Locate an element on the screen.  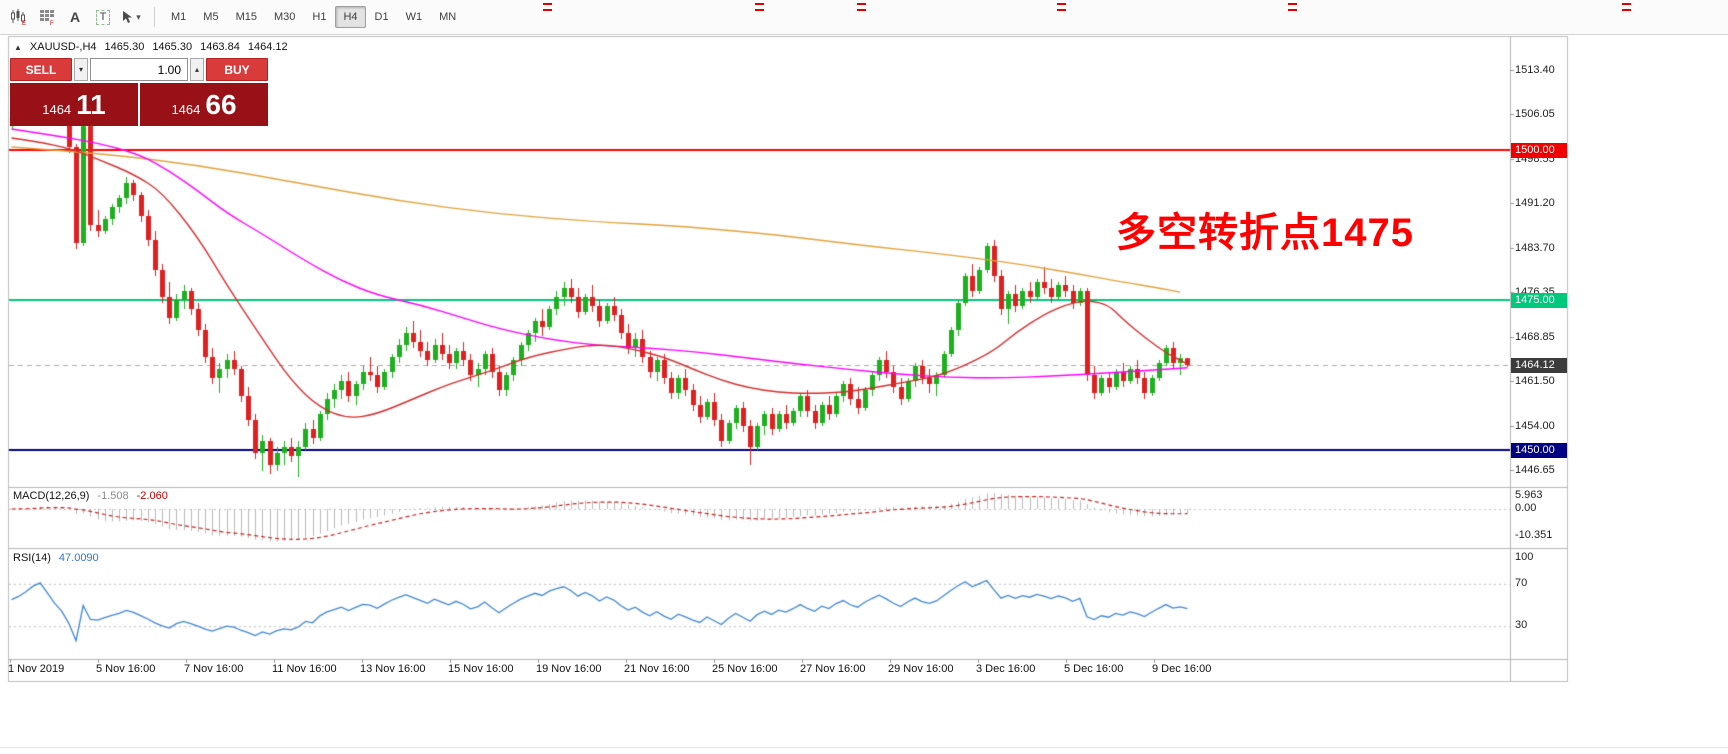
timeframe-button-m15: M15 is located at coordinates (246, 17).